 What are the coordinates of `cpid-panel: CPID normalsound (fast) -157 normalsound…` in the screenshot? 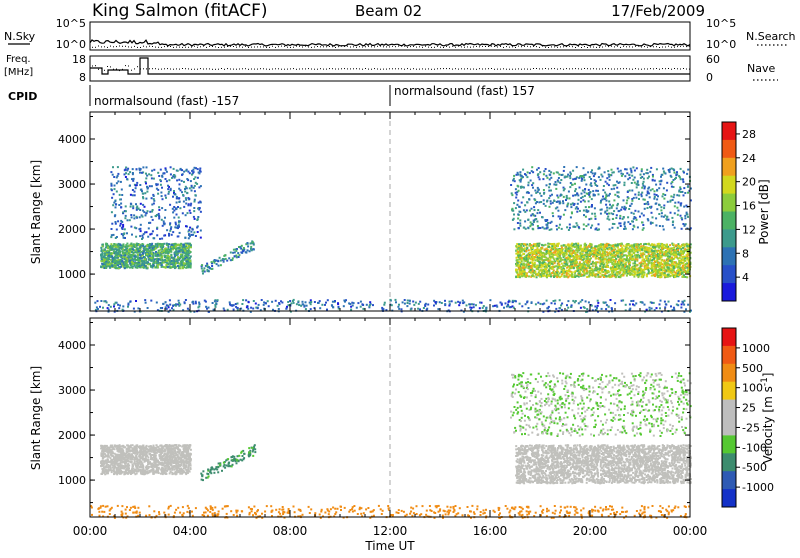 It's located at (271, 96).